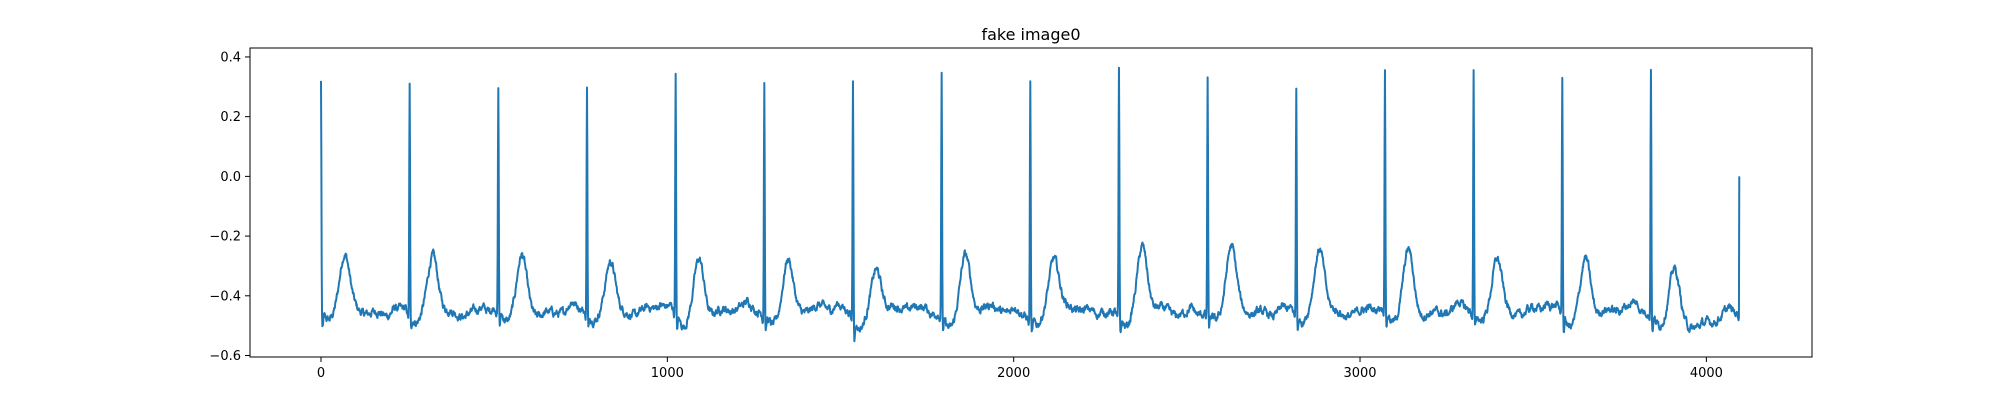 This screenshot has height=404, width=2000. What do you see at coordinates (1013, 373) in the screenshot?
I see `x-tick-label: 2000` at bounding box center [1013, 373].